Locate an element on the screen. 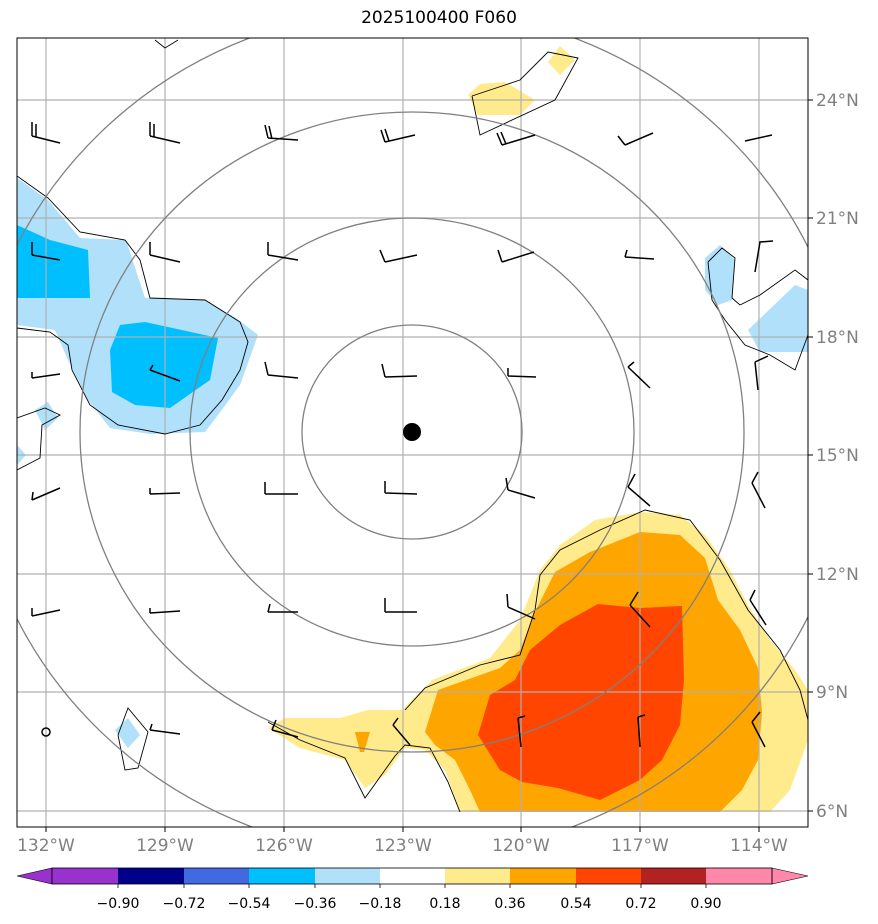 The image size is (878, 924). lon-tick-label: 120°W is located at coordinates (521, 846).